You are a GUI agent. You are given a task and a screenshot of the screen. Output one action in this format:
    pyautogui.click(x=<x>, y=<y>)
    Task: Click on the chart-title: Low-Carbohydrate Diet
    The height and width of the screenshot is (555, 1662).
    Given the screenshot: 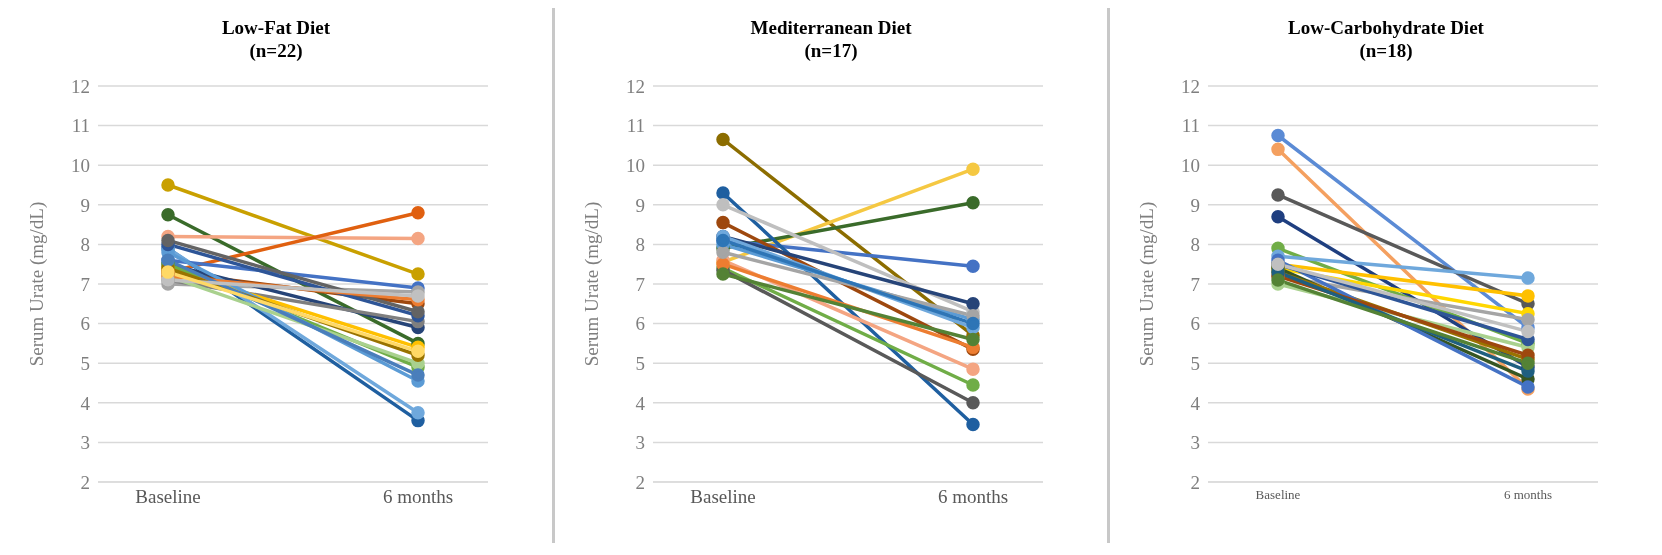 What is the action you would take?
    pyautogui.click(x=1386, y=27)
    